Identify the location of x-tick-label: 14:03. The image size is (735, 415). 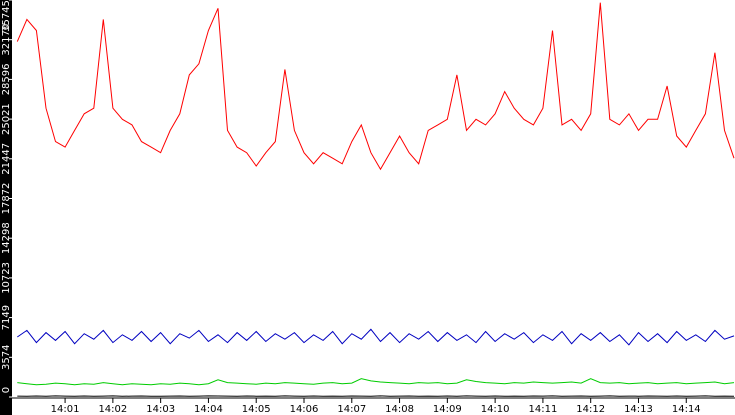
(160, 409).